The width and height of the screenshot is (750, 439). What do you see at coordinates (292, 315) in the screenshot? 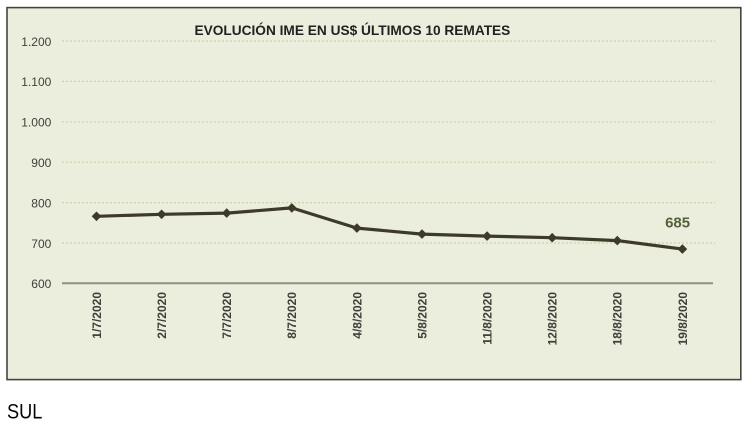
I see `svg-text: 8/7/2020` at bounding box center [292, 315].